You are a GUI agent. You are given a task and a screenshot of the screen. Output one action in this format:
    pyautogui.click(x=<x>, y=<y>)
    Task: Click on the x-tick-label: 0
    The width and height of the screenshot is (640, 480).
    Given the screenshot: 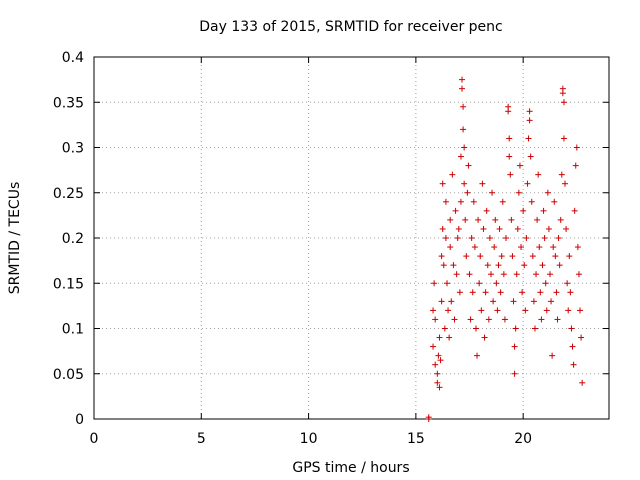 What is the action you would take?
    pyautogui.click(x=94, y=439)
    